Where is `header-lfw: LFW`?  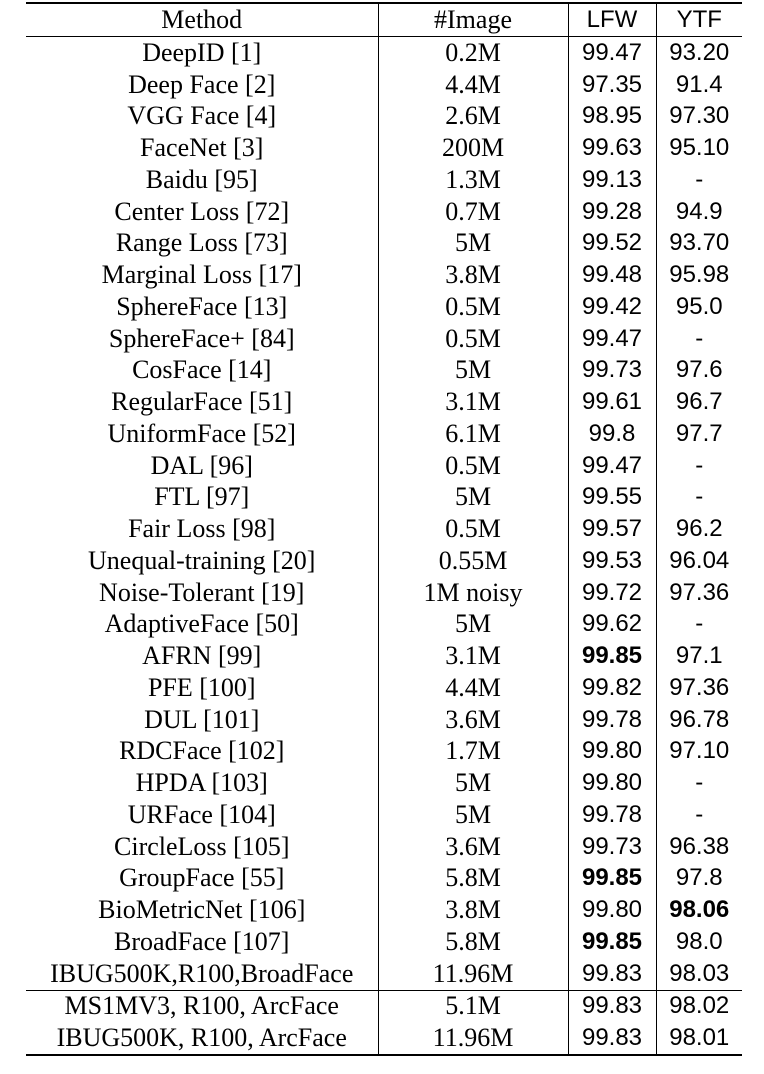
header-lfw: LFW is located at coordinates (611, 19).